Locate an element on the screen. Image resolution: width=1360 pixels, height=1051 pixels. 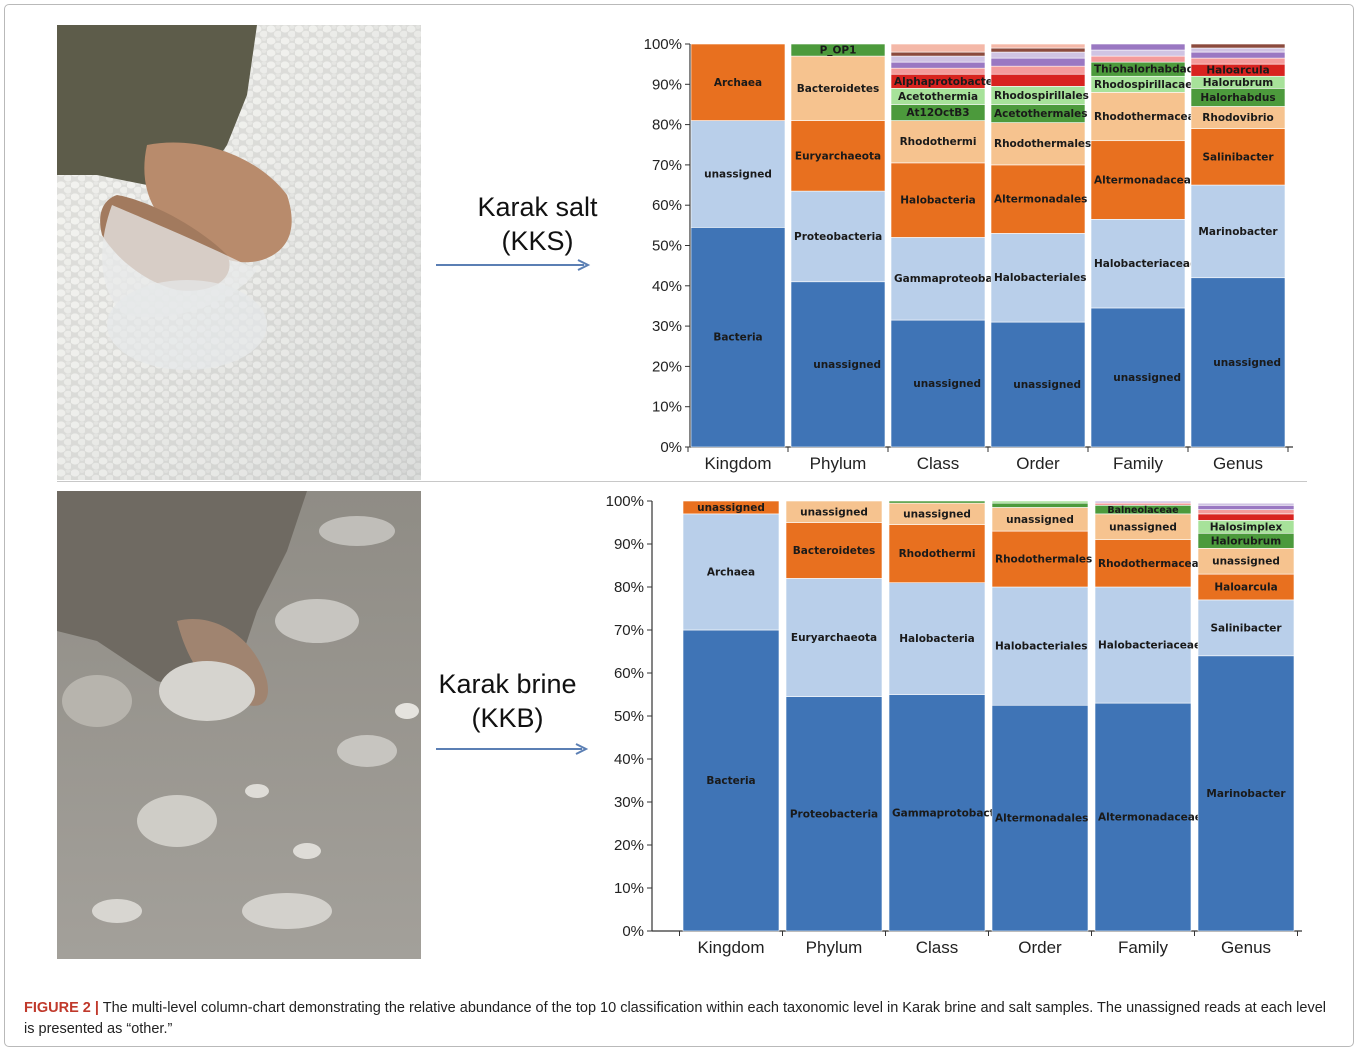
salt-segment-label: Archaea is located at coordinates (738, 83).